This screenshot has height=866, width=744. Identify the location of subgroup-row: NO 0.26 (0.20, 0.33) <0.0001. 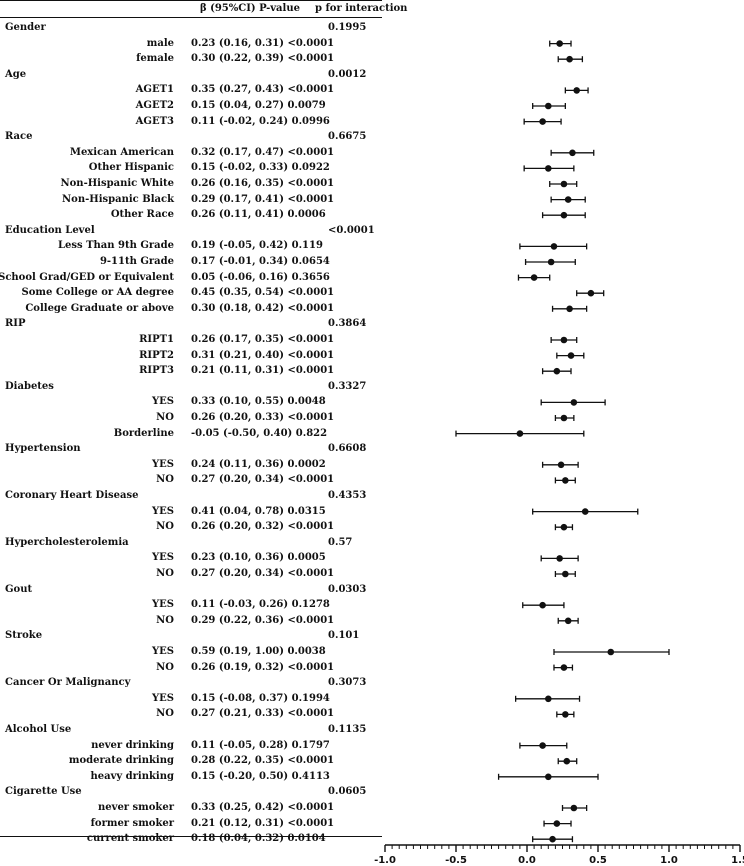
(191, 418).